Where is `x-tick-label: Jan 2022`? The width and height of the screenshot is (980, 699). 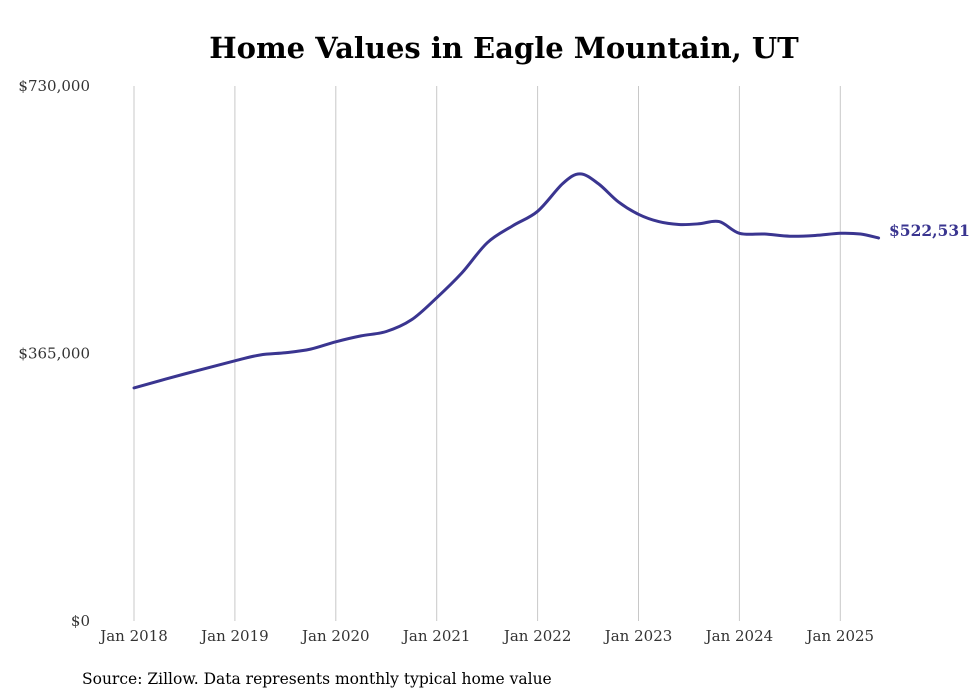 x-tick-label: Jan 2022 is located at coordinates (537, 636).